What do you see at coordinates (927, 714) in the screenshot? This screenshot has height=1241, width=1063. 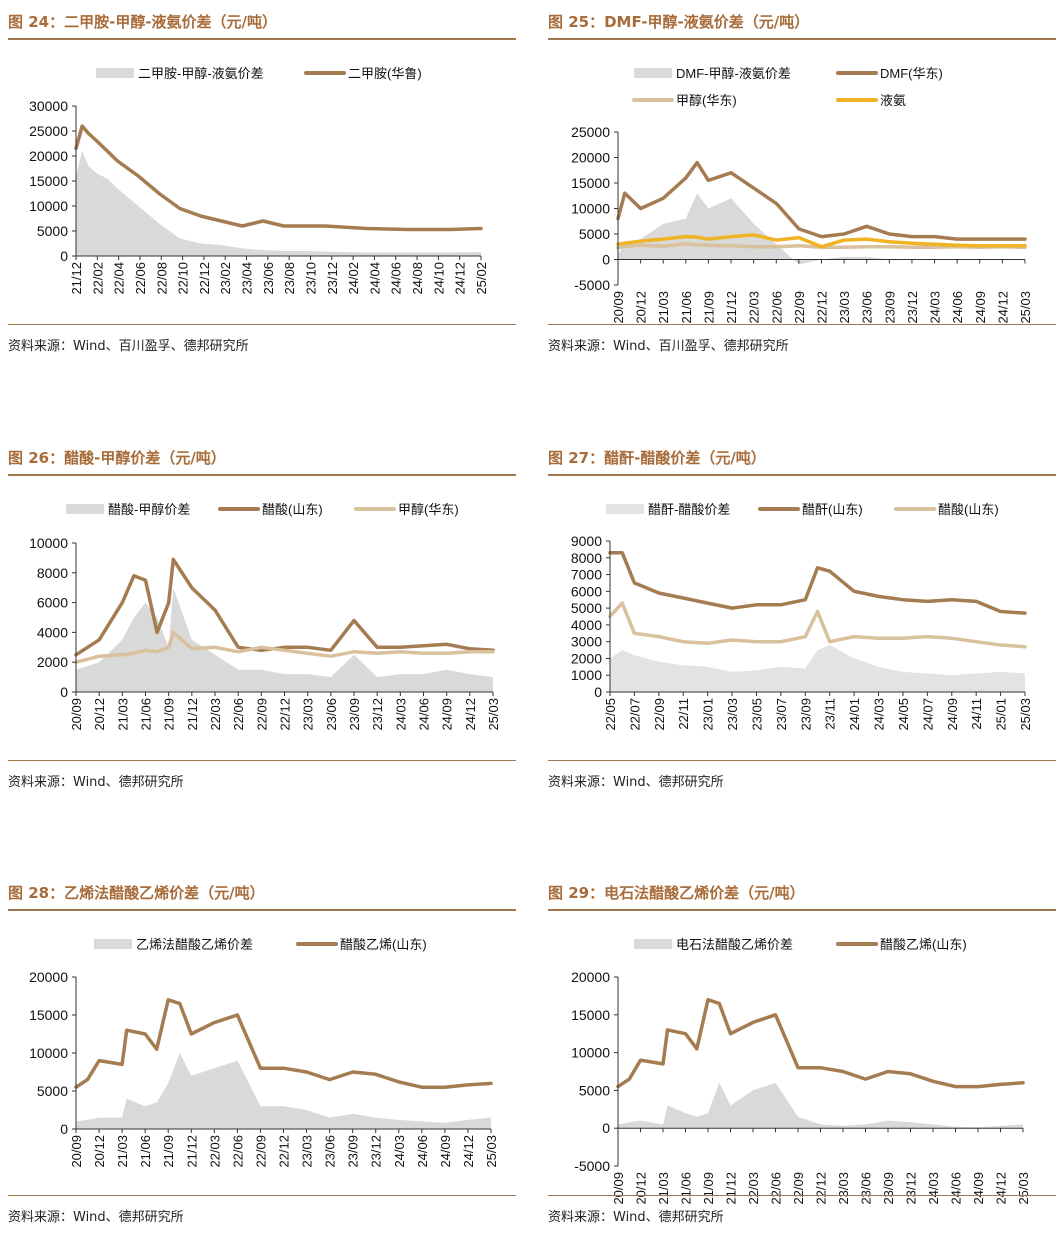 I see `x-tick-label: 24/07` at bounding box center [927, 714].